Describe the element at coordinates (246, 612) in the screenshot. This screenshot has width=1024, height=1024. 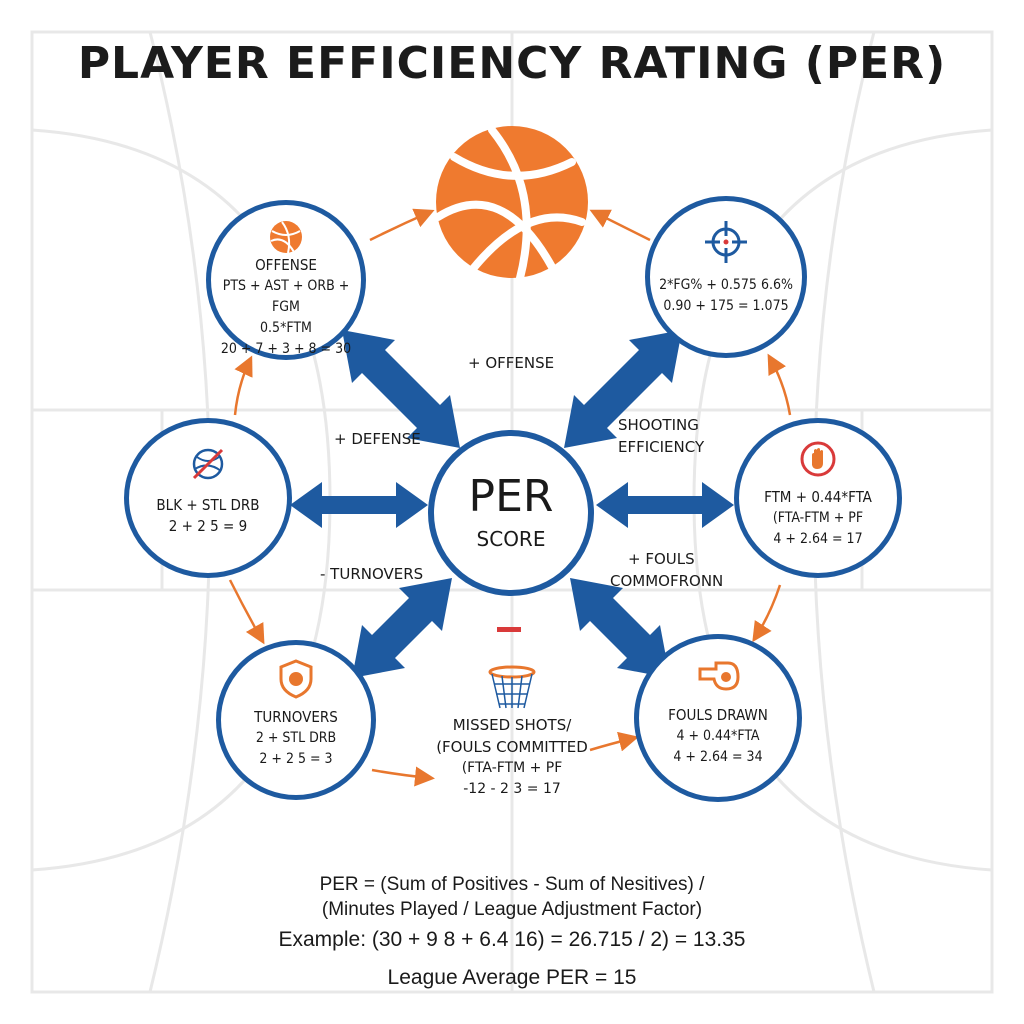
I see `arrow-defense-to-turnovers` at that location.